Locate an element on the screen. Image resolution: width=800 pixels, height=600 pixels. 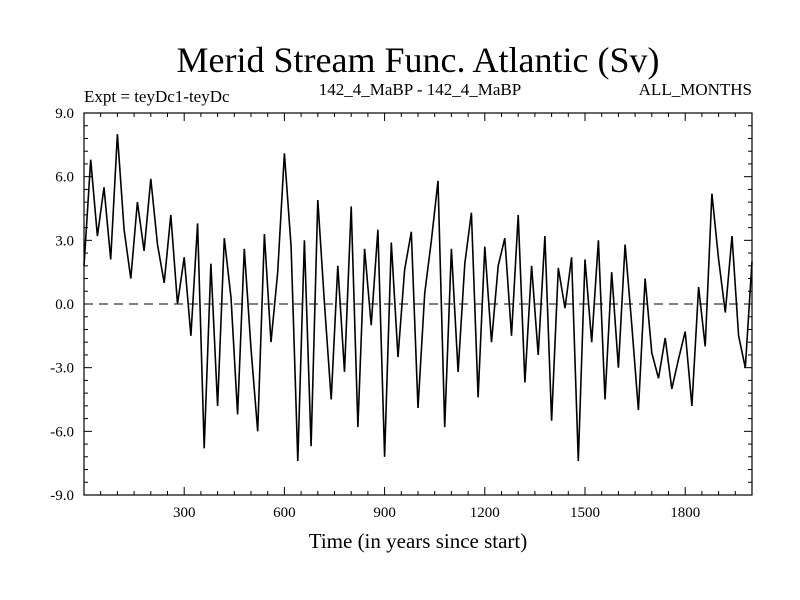
y-tick-label: -6.0 is located at coordinates (62, 432).